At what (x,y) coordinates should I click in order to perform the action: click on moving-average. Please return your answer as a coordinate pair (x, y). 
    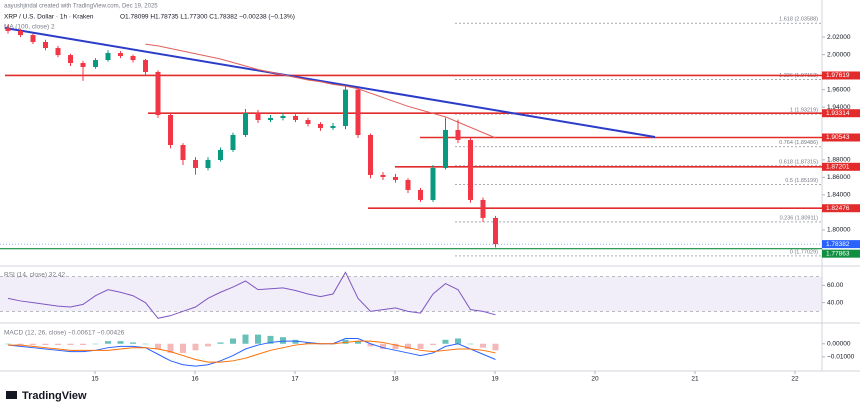
    Looking at the image, I should click on (320, 91).